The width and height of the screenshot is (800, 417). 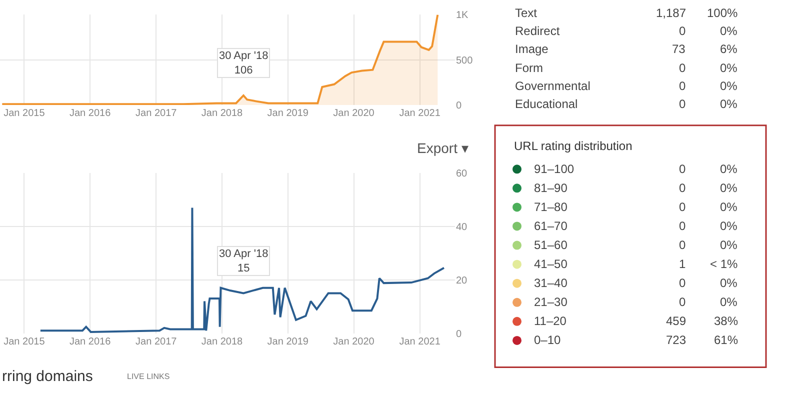 I want to click on data-label: 459, so click(x=676, y=321).